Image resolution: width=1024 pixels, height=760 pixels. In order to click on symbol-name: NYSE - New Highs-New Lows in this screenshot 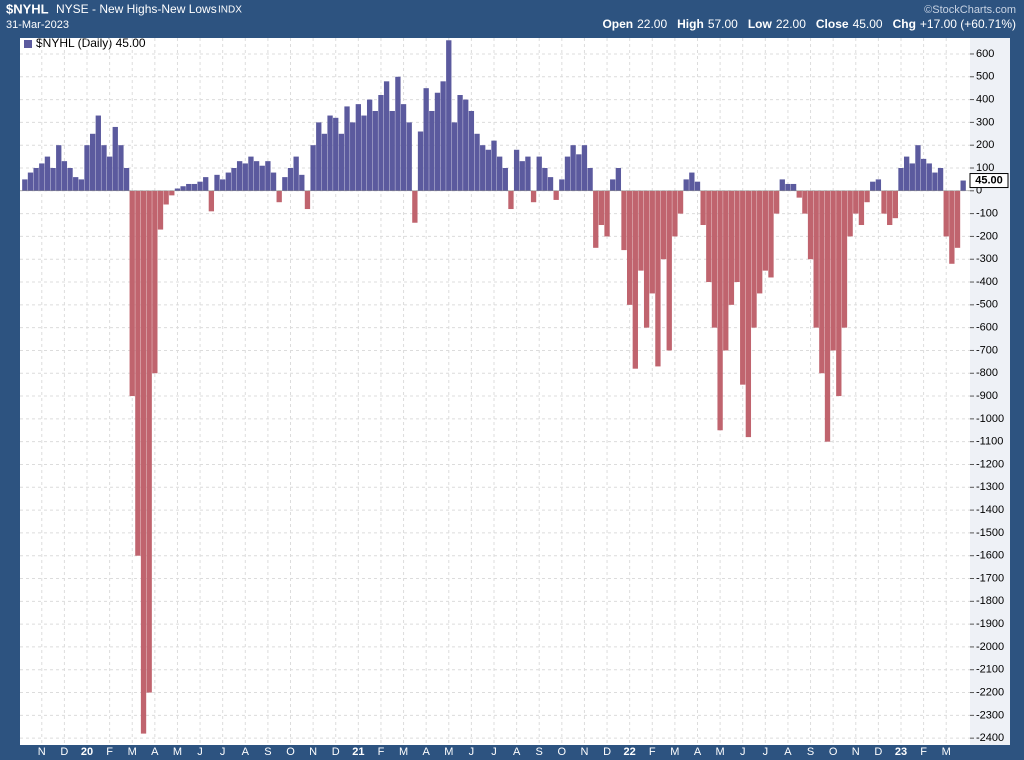, I will do `click(136, 9)`.